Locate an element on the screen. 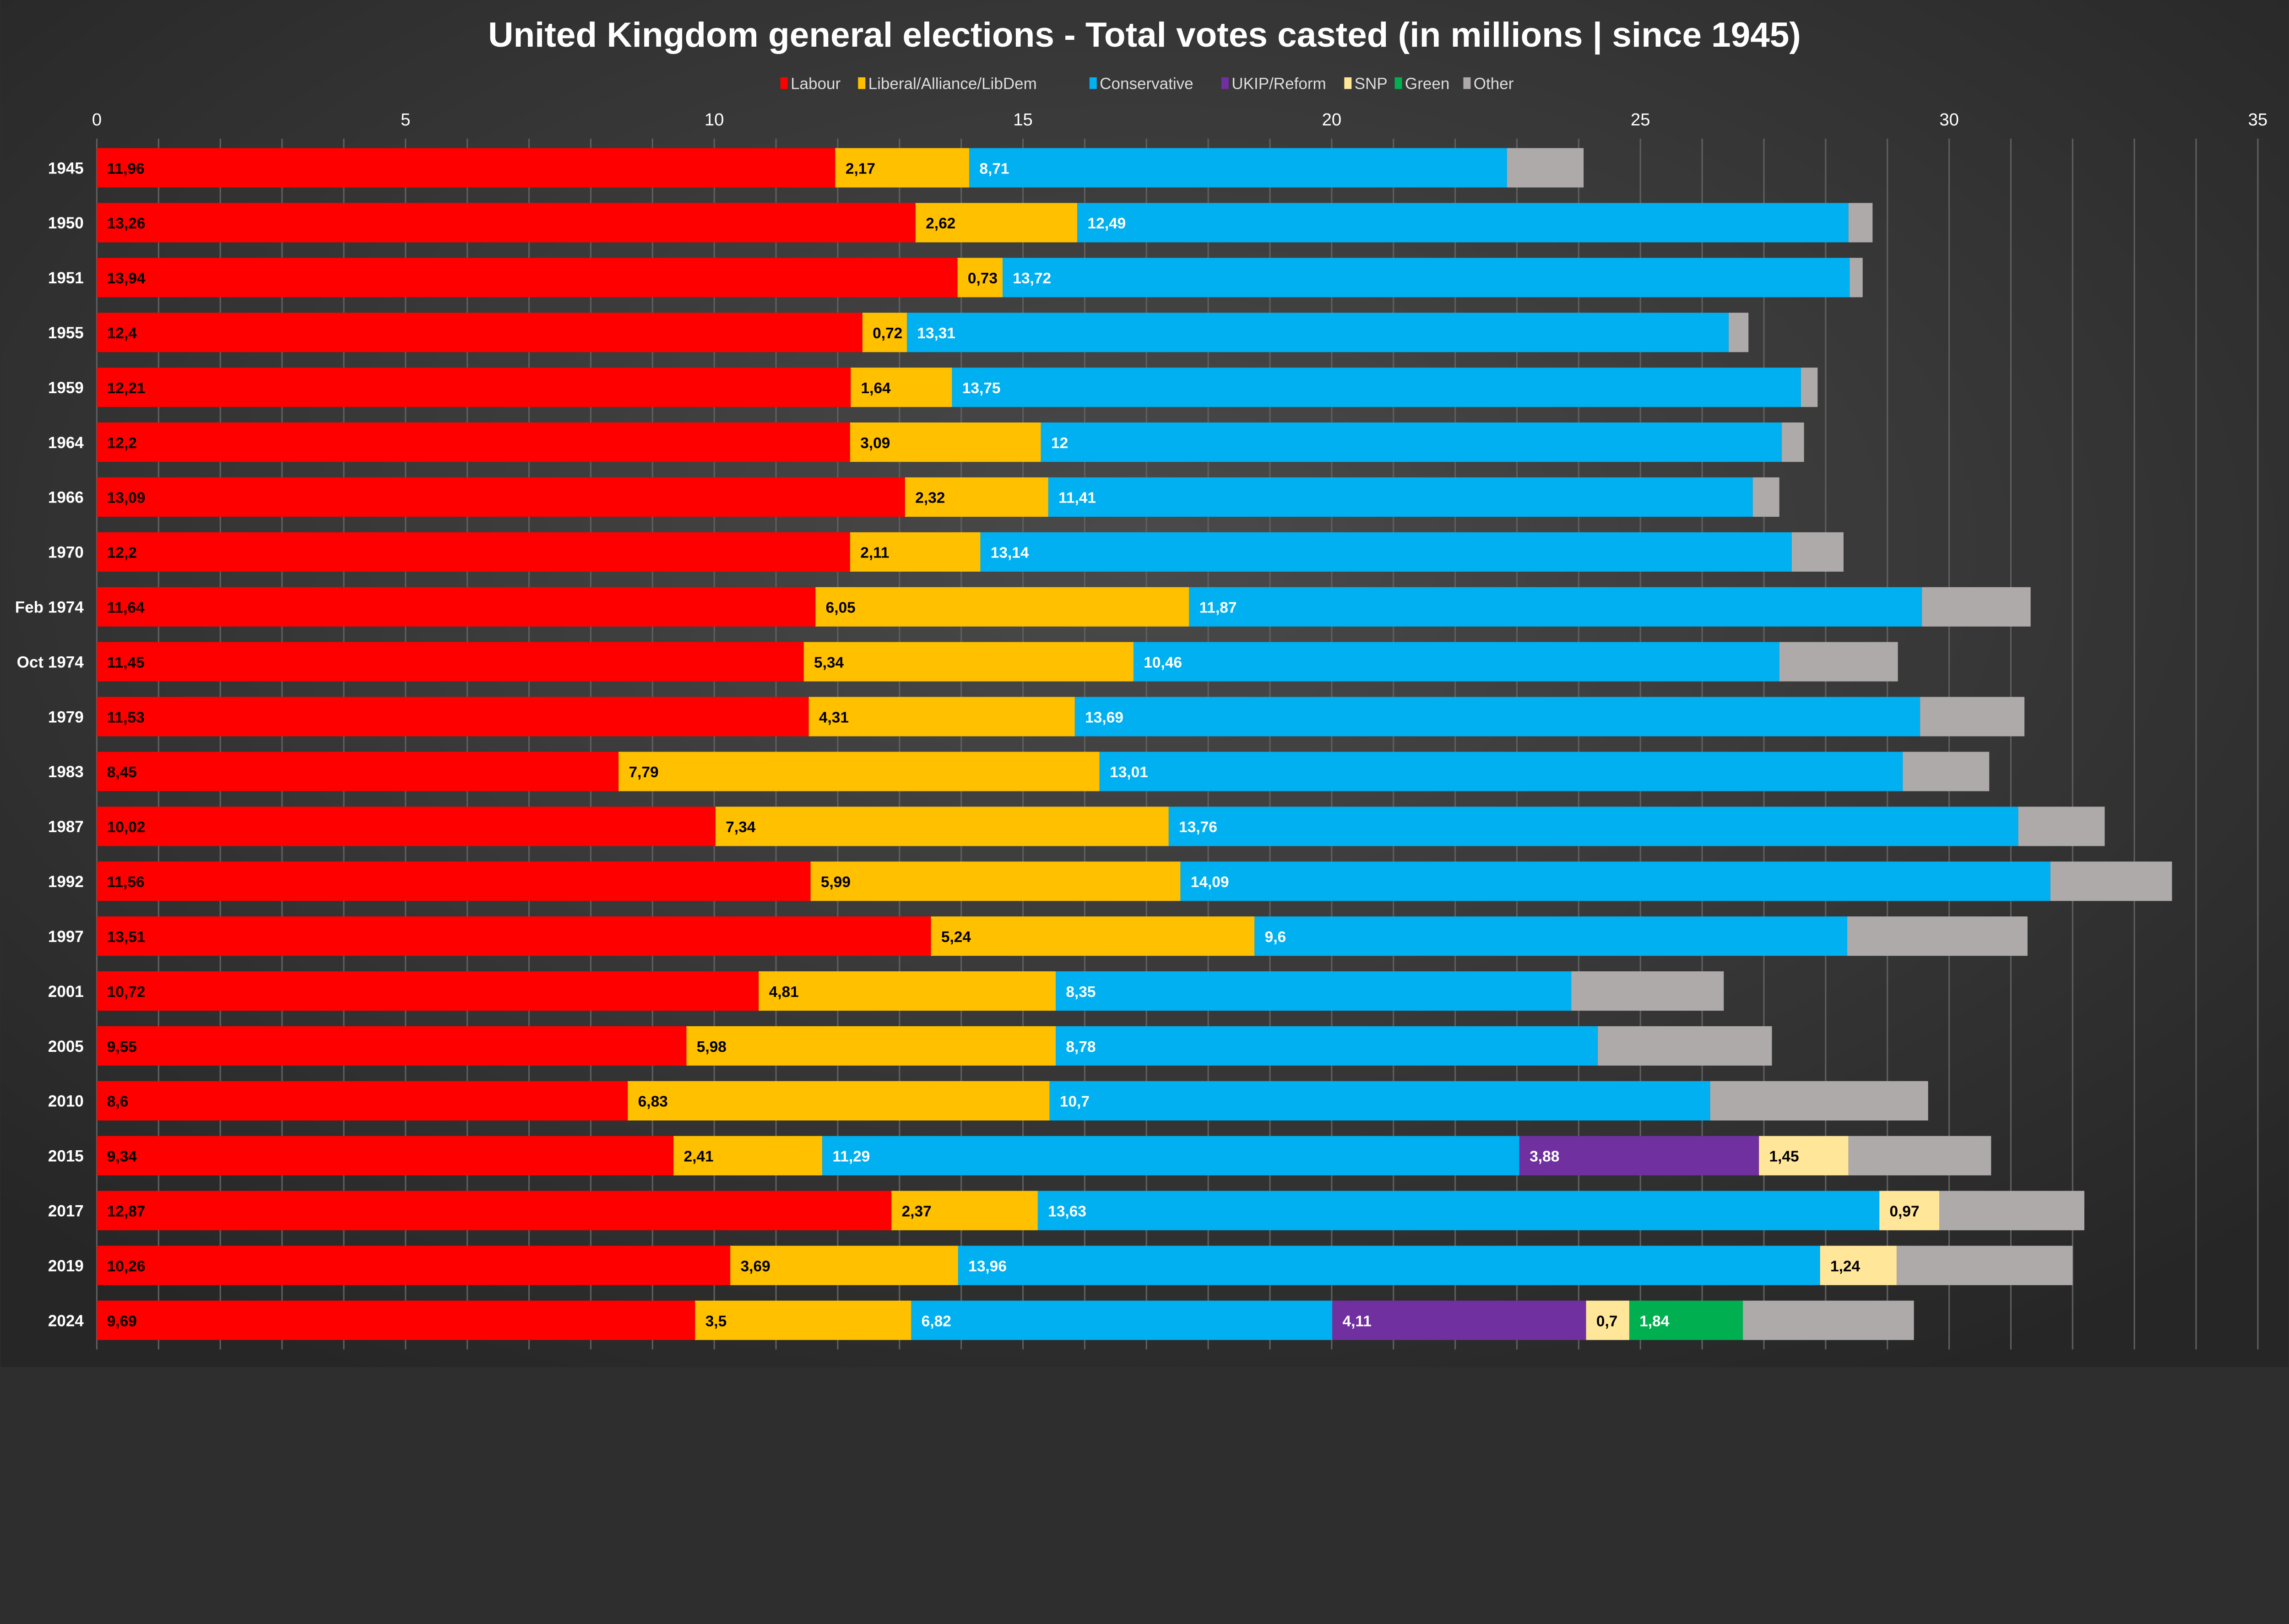  data-label: 3,88 is located at coordinates (1544, 1156).